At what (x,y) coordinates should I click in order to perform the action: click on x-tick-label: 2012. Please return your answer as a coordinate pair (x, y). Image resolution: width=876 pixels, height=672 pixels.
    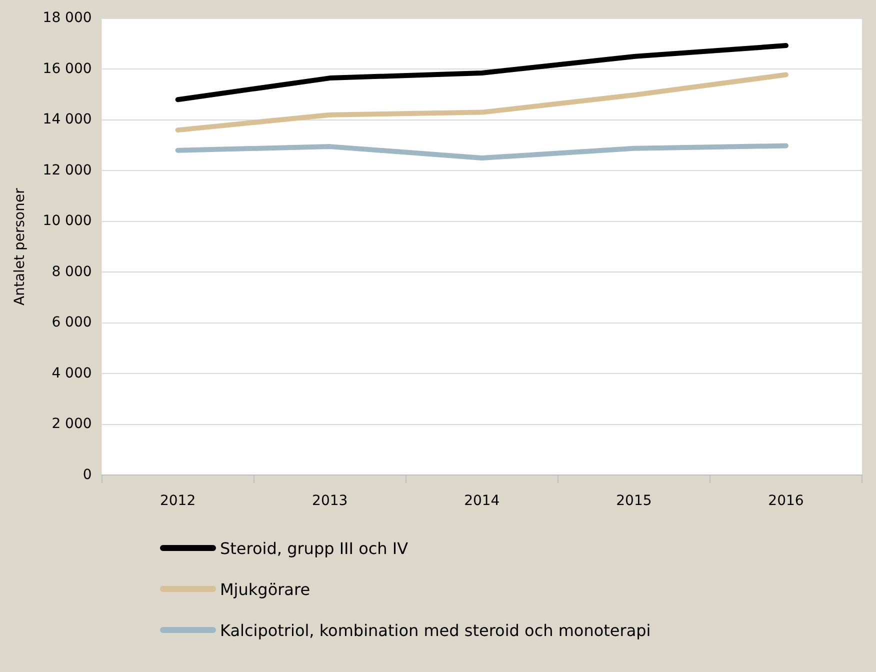
    Looking at the image, I should click on (178, 501).